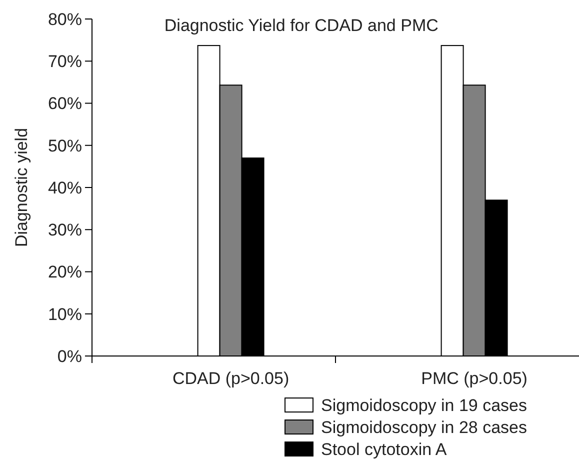  Describe the element at coordinates (424, 405) in the screenshot. I see `legend-label: Sigmoidoscopy in 19 cases` at that location.